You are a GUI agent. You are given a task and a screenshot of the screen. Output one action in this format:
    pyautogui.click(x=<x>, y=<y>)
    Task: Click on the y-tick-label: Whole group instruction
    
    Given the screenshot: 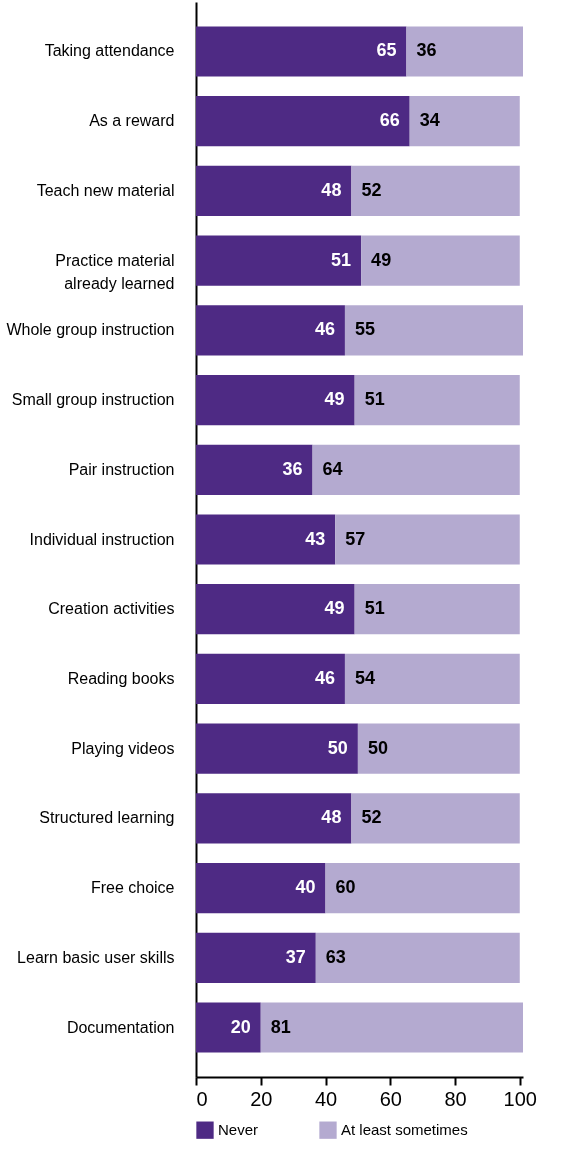 What is the action you would take?
    pyautogui.click(x=90, y=330)
    